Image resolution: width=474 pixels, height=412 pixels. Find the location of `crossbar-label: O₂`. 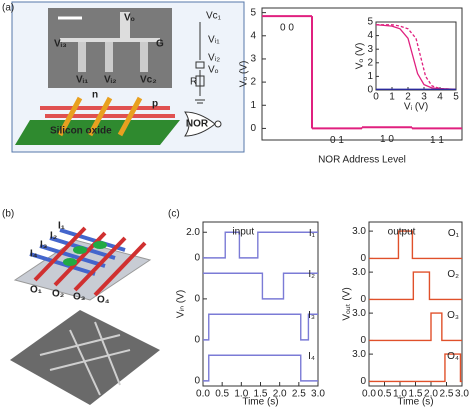

crossbar-label: O₂ is located at coordinates (58, 294).